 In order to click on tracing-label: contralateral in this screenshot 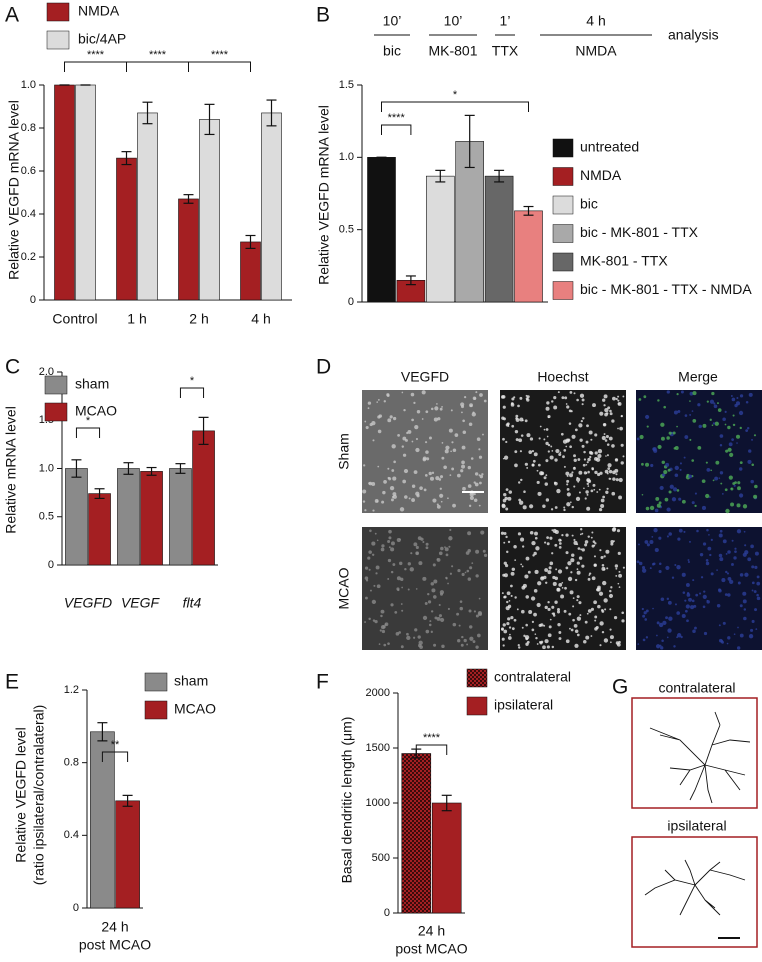, I will do `click(696, 688)`.